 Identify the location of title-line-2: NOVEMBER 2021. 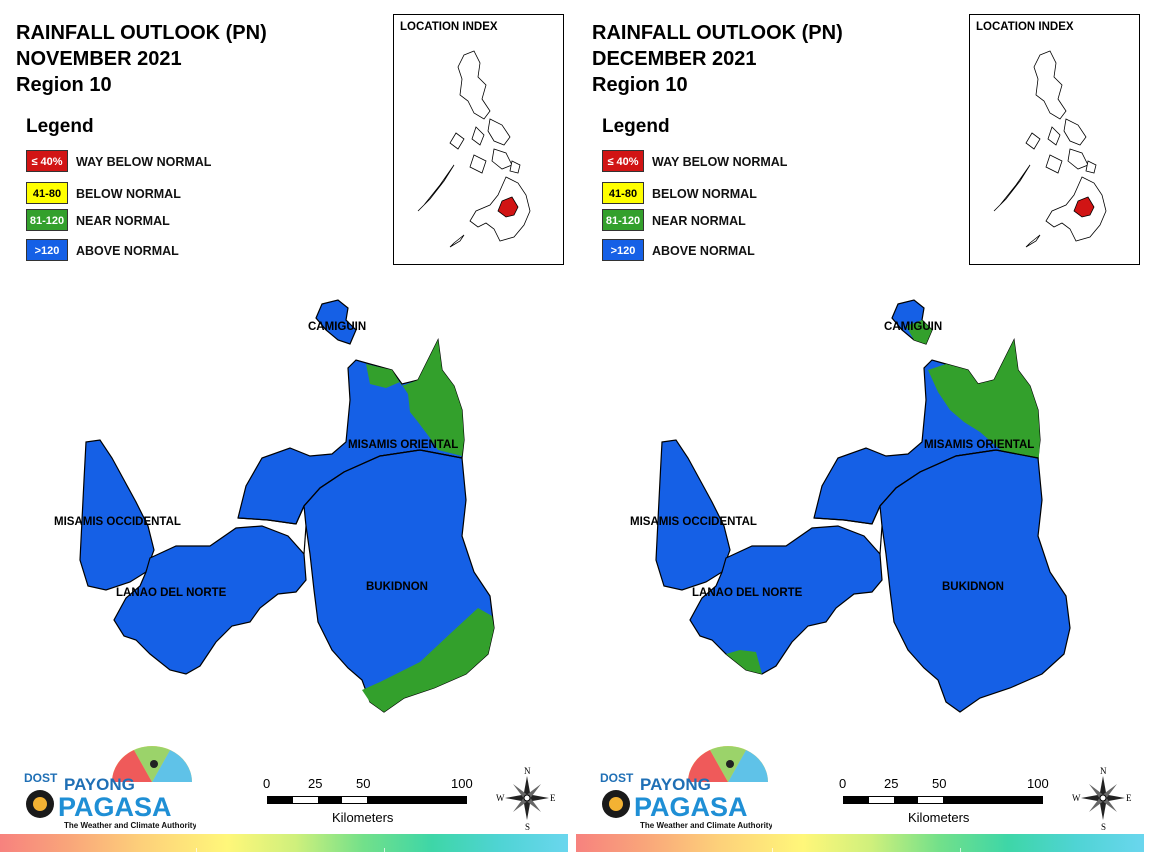
(99, 59).